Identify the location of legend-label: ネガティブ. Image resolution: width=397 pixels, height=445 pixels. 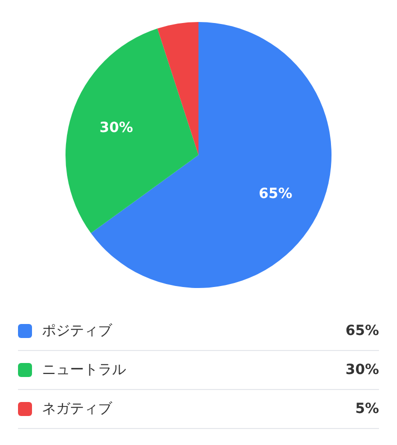
(78, 409).